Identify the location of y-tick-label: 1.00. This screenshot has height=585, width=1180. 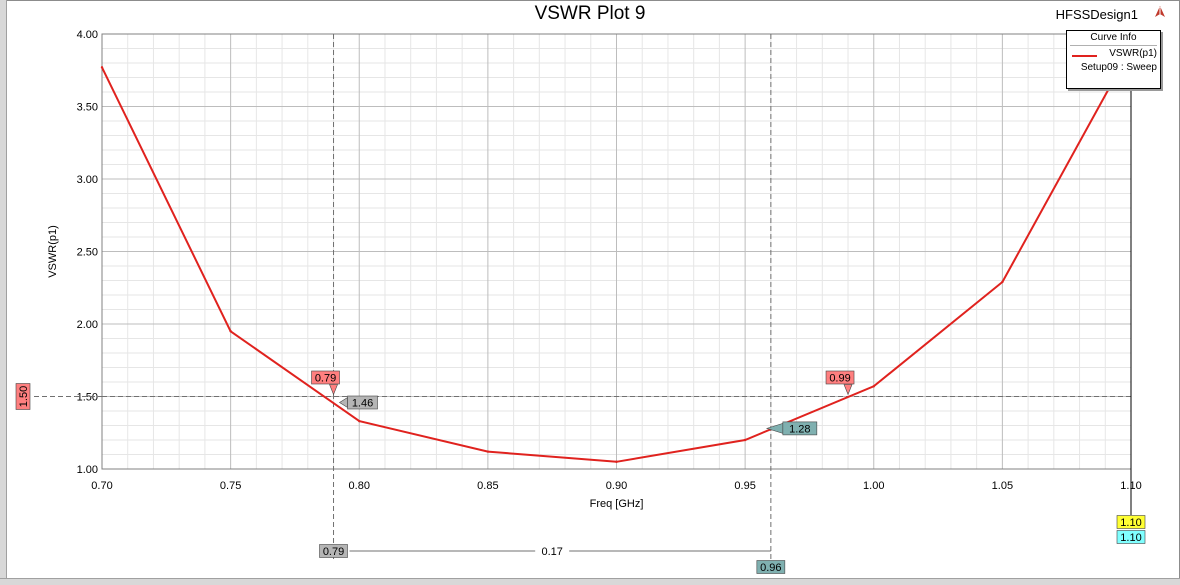
(87, 470).